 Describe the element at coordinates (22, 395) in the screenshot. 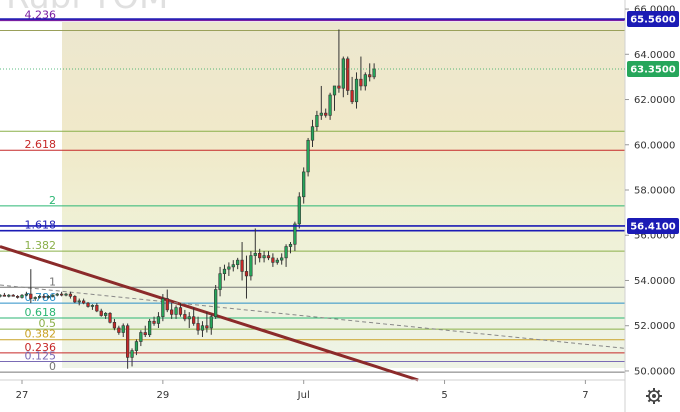

I see `time-tick-label: 27` at that location.